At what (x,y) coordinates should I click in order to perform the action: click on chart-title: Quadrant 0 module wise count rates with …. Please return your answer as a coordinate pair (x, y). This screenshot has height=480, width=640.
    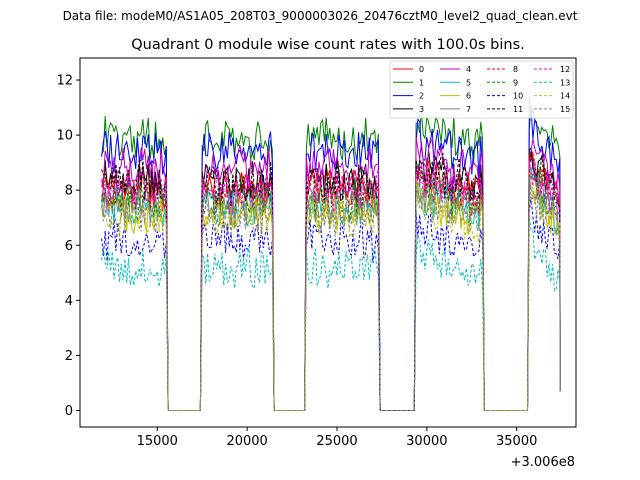
    Looking at the image, I should click on (328, 45).